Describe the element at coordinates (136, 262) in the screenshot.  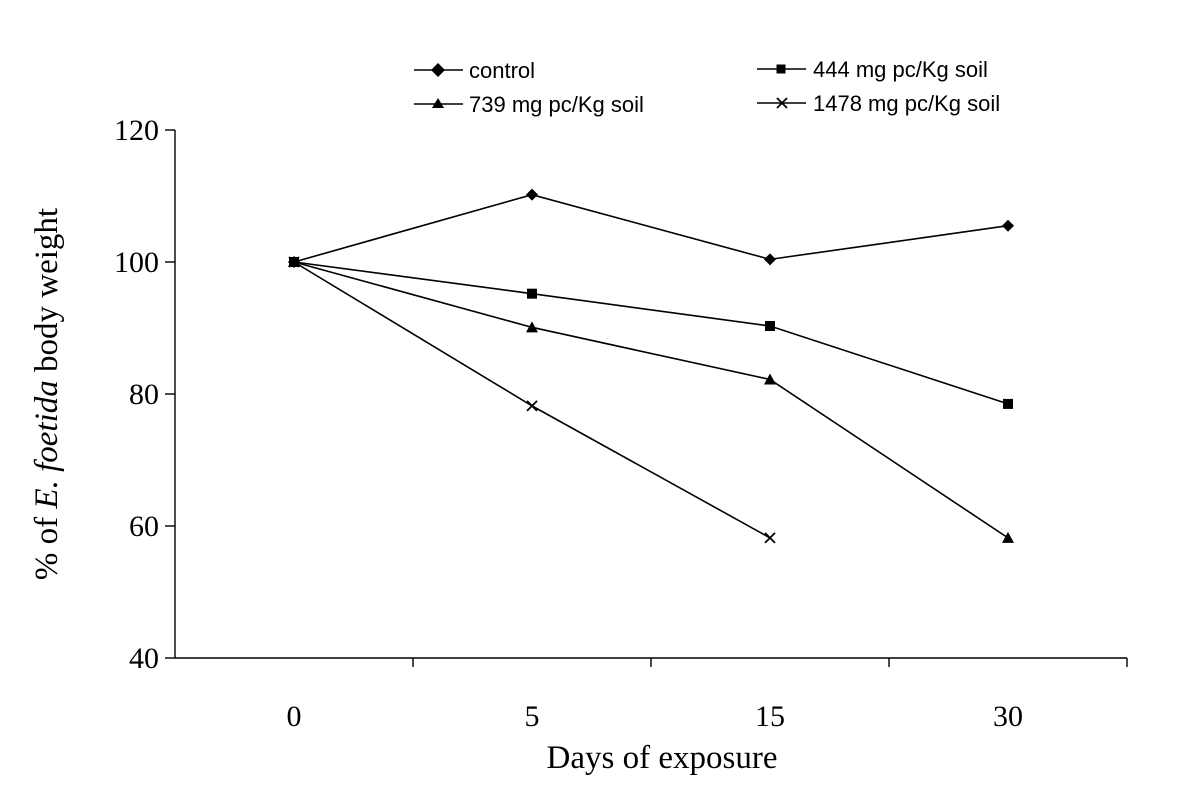
I see `y-tick-label: 100` at that location.